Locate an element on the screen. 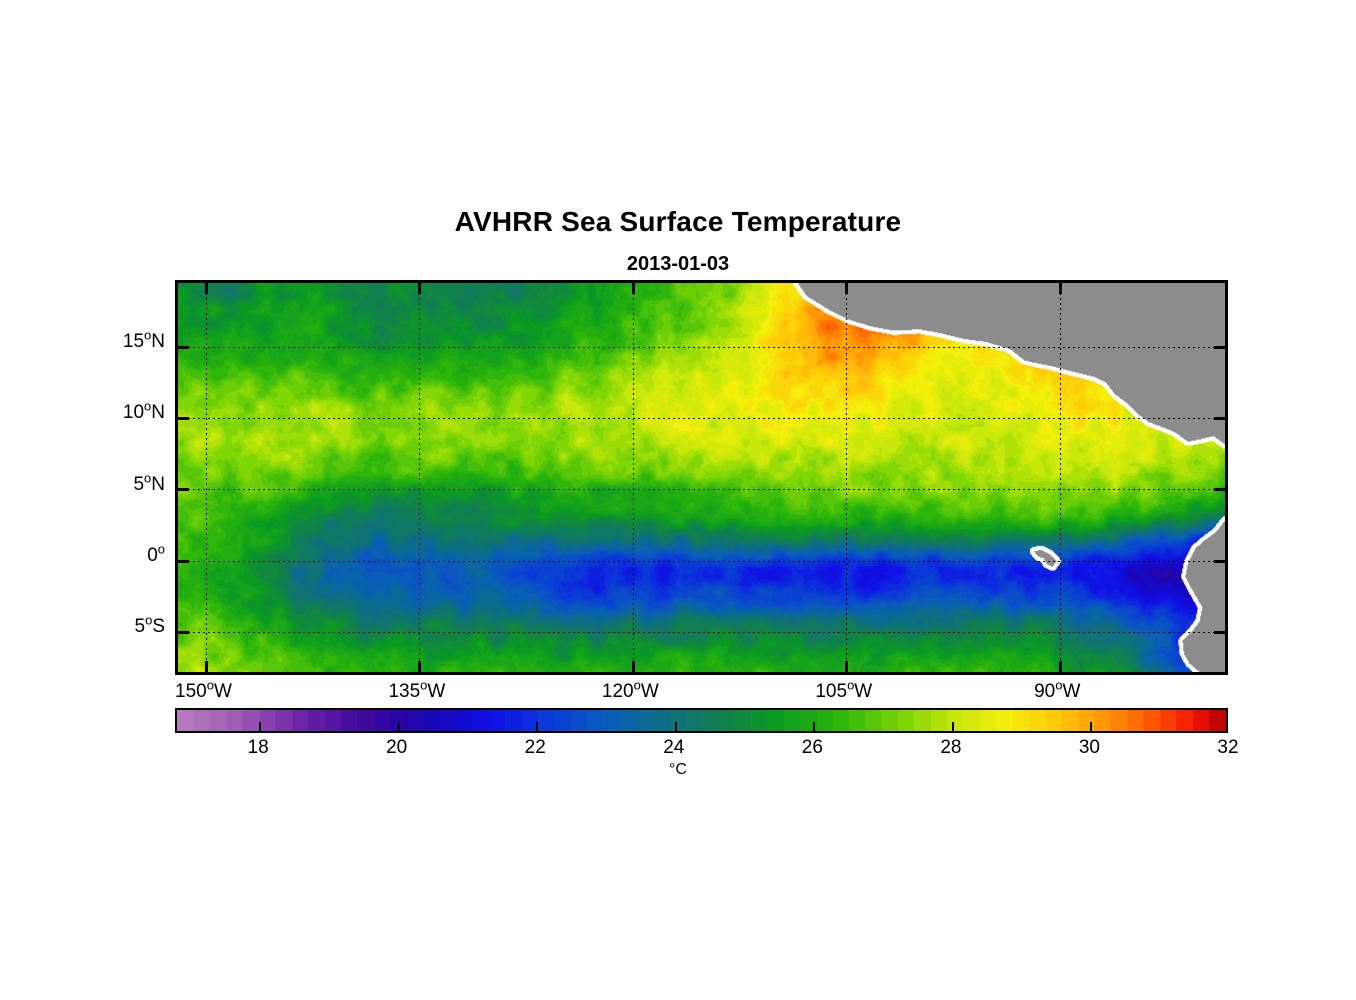  colorbar-label-5: 28 is located at coordinates (951, 747).